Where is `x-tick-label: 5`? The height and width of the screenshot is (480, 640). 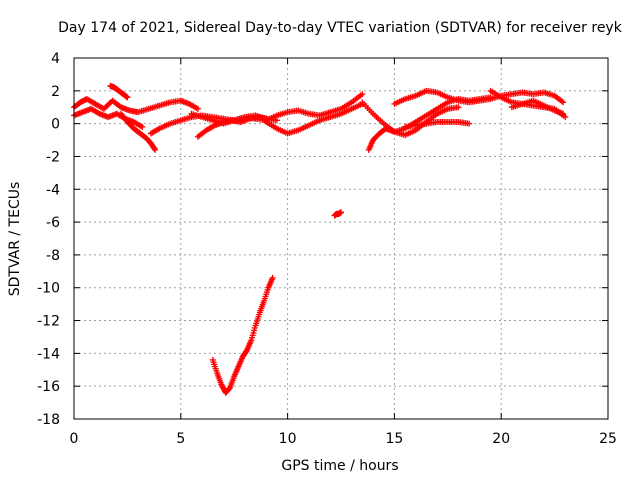 x-tick-label: 5 is located at coordinates (180, 439).